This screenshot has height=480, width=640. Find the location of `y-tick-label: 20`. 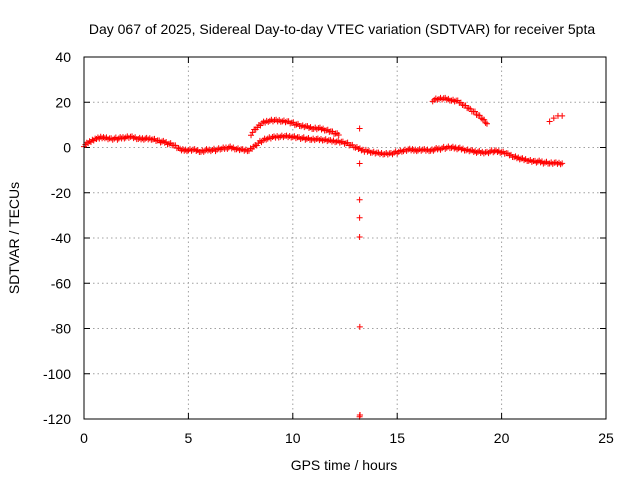

y-tick-label: 20 is located at coordinates (63, 102).